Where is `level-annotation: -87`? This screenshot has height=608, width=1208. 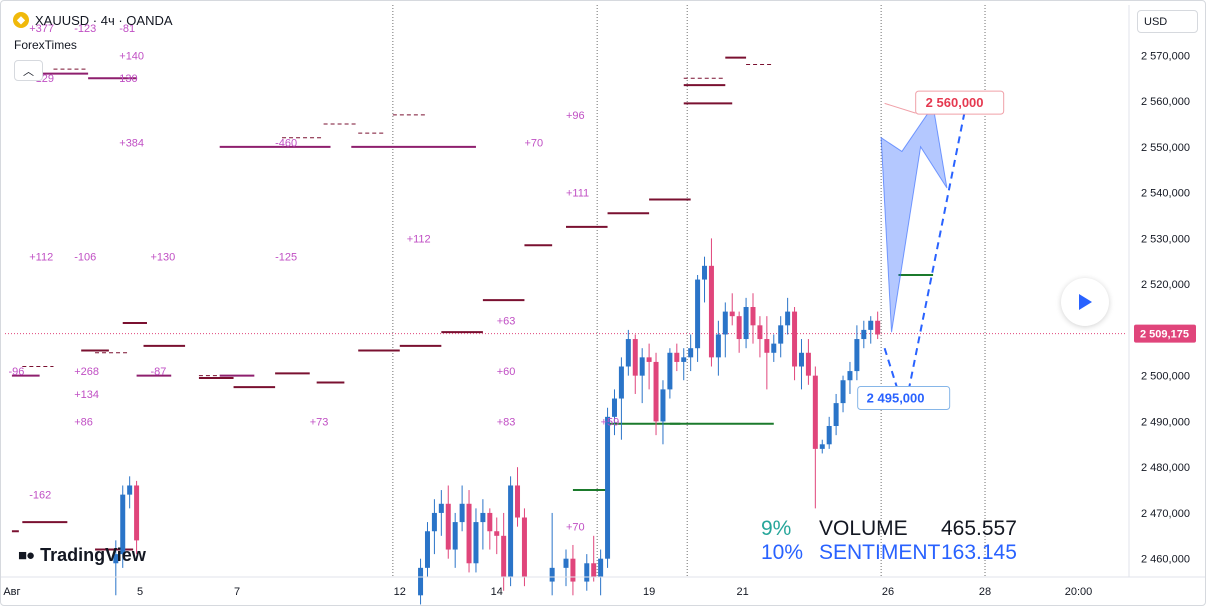
level-annotation: -87 is located at coordinates (158, 372).